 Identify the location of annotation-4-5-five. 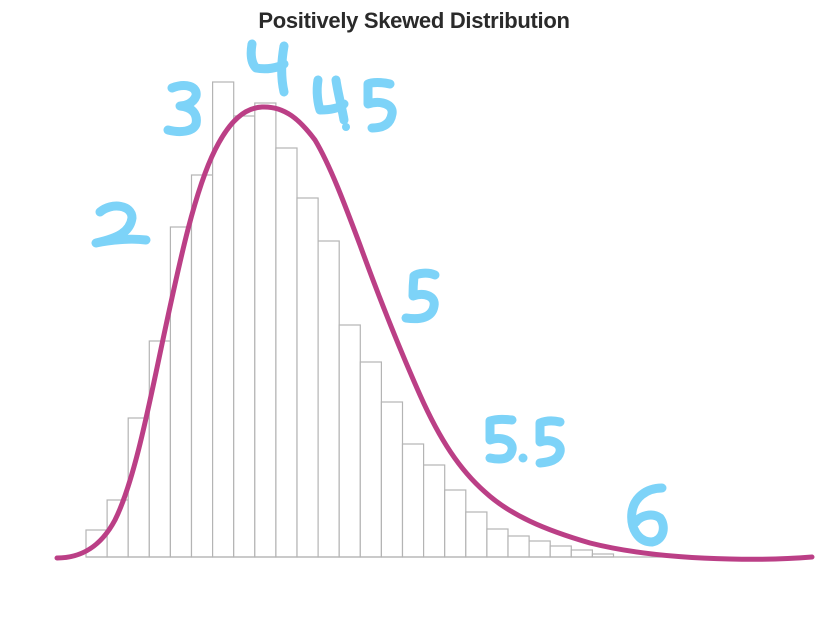
(380, 105).